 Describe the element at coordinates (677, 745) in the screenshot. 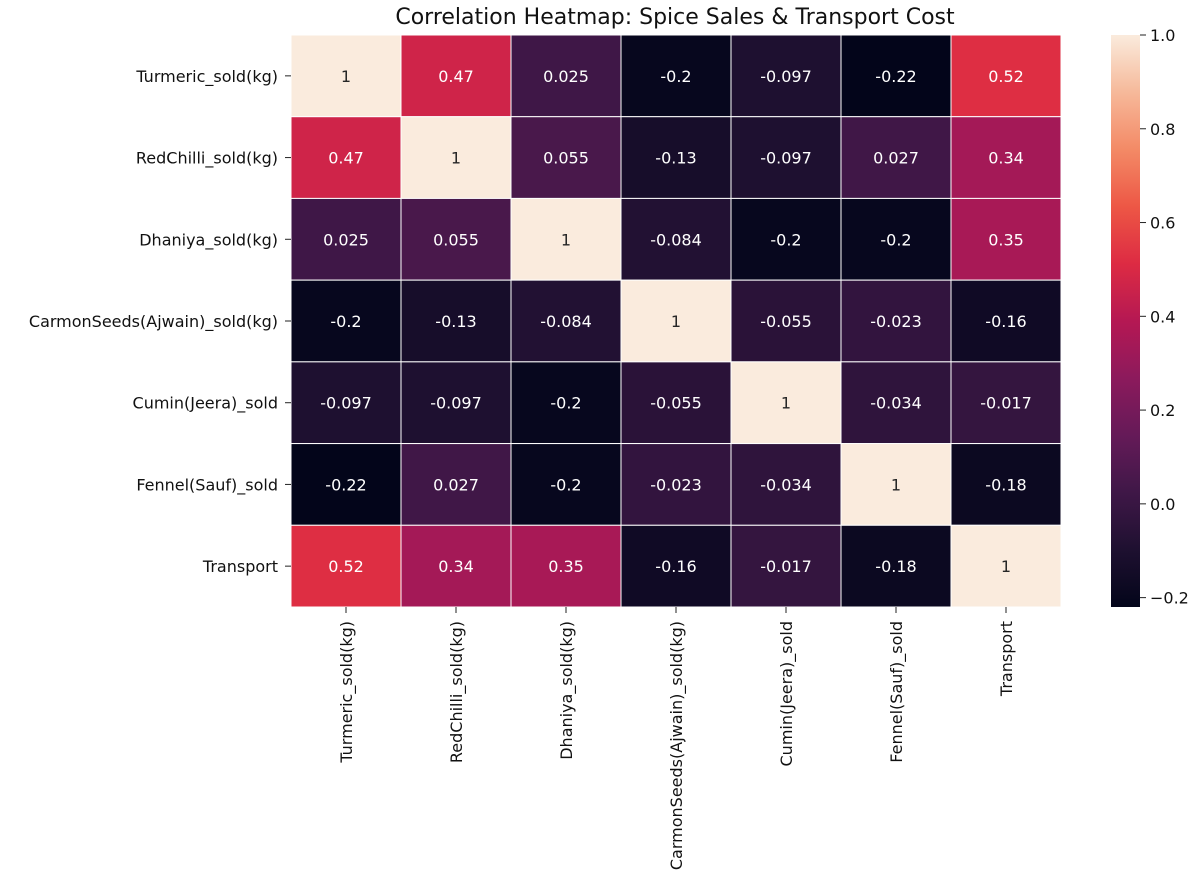

I see `column-label: CarmonSeeds(Ajwain)_sold(kg)` at that location.